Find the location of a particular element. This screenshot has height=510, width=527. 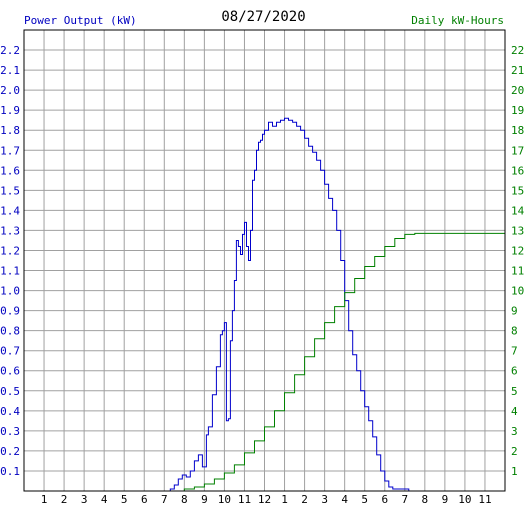

y-tick-label-right: 9 is located at coordinates (514, 311).